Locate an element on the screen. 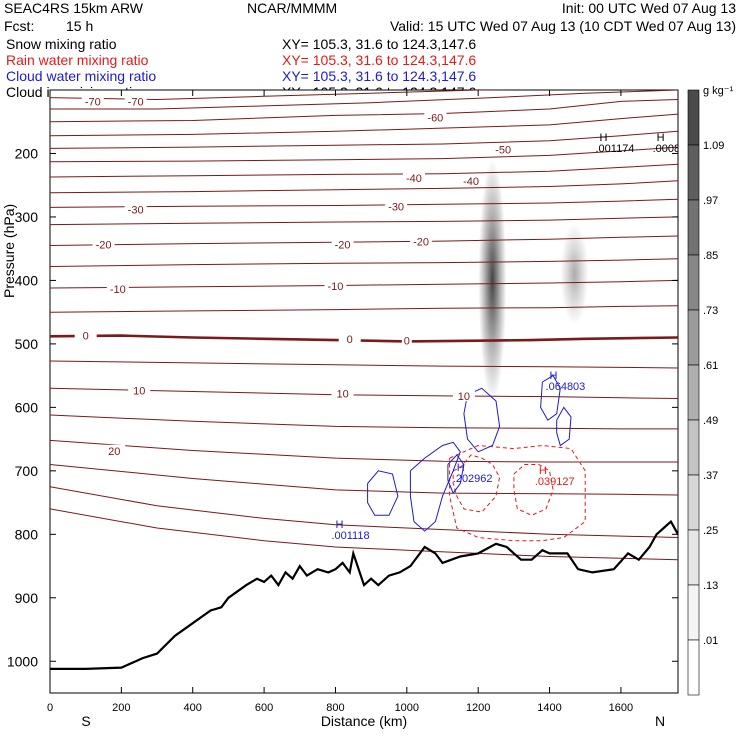 This screenshot has width=740, height=740. x-axis-title: Distance (km) is located at coordinates (364, 721).